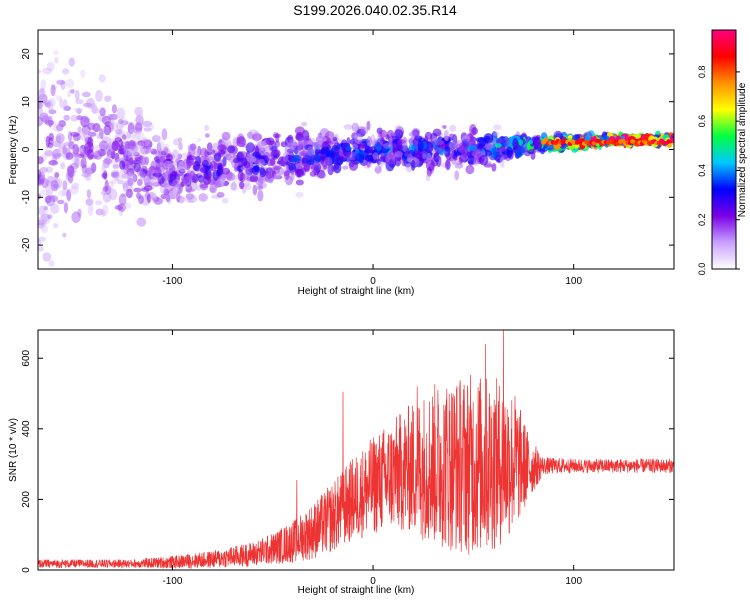  I want to click on x-tick-label: 0, so click(373, 581).